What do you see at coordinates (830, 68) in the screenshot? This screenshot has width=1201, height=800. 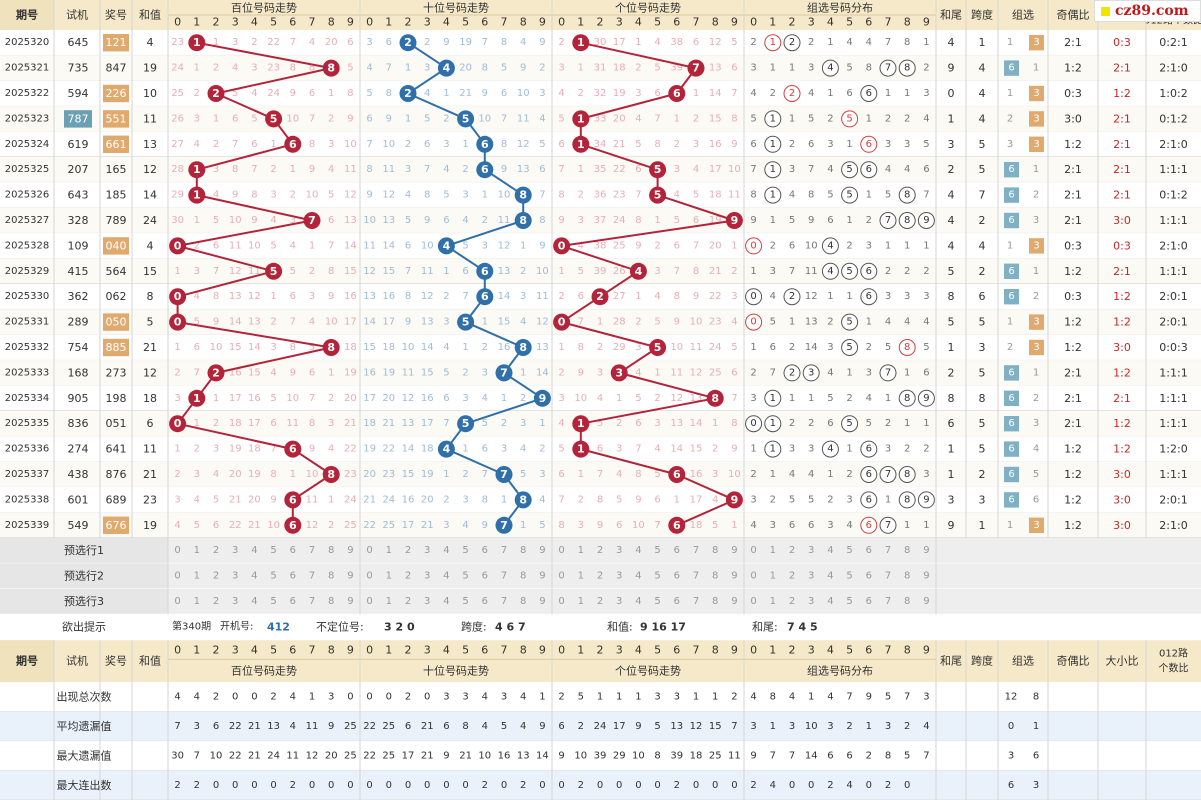 I see `group-hit-digit: 4` at bounding box center [830, 68].